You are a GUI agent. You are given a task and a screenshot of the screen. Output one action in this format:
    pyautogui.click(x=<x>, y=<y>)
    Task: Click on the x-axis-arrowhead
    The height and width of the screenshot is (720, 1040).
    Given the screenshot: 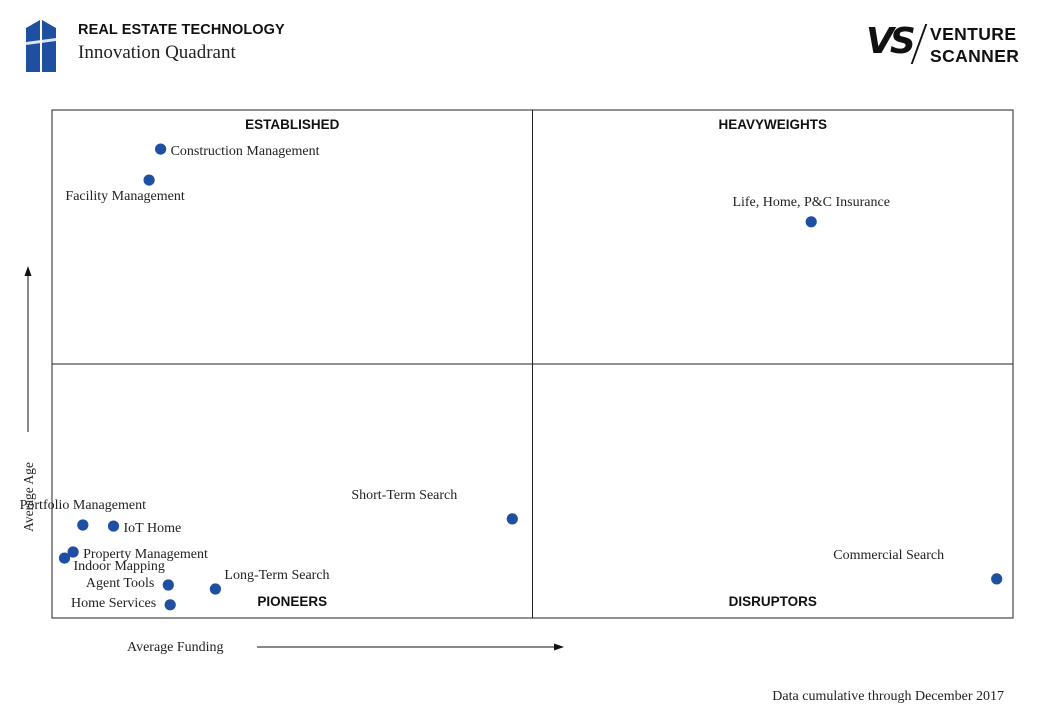 What is the action you would take?
    pyautogui.click(x=559, y=647)
    